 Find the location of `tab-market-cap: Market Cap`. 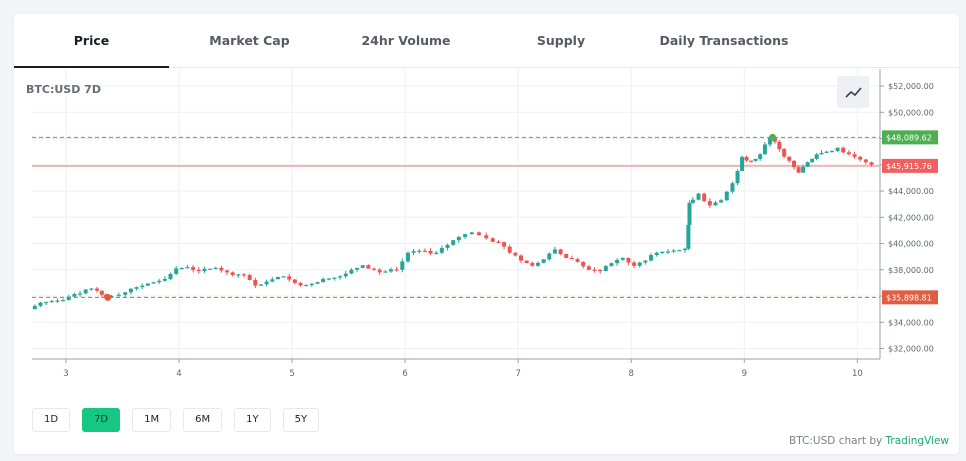

tab-market-cap: Market Cap is located at coordinates (249, 40).